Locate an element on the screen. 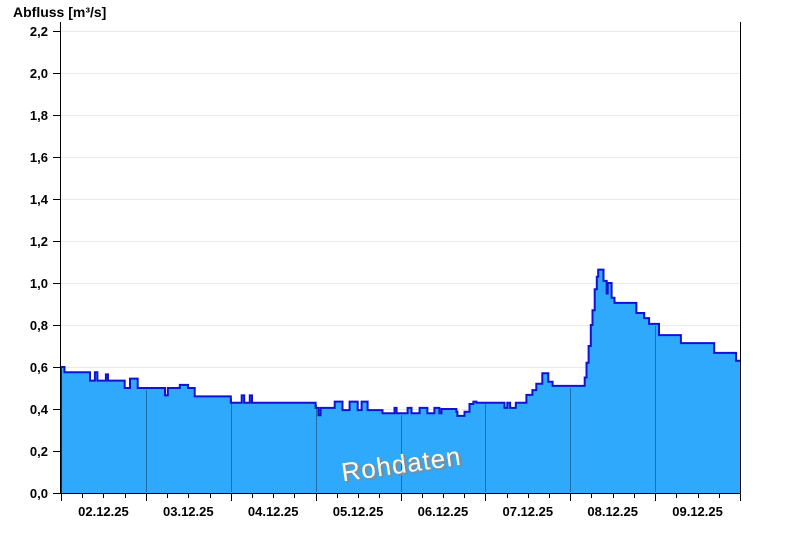 Image resolution: width=800 pixels, height=550 pixels. y-tick-label: 0,4 is located at coordinates (39, 409).